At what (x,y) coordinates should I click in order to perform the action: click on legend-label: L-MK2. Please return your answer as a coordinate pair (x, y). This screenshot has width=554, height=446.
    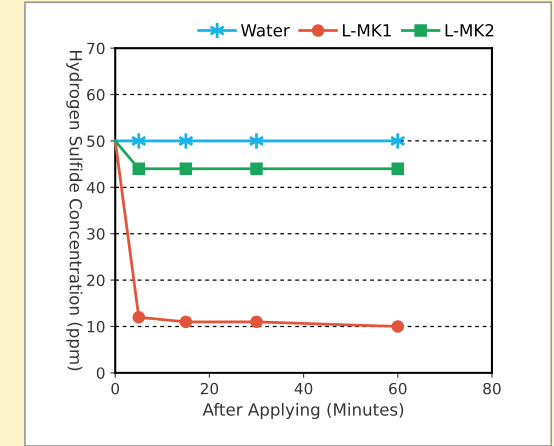
    Looking at the image, I should click on (470, 30).